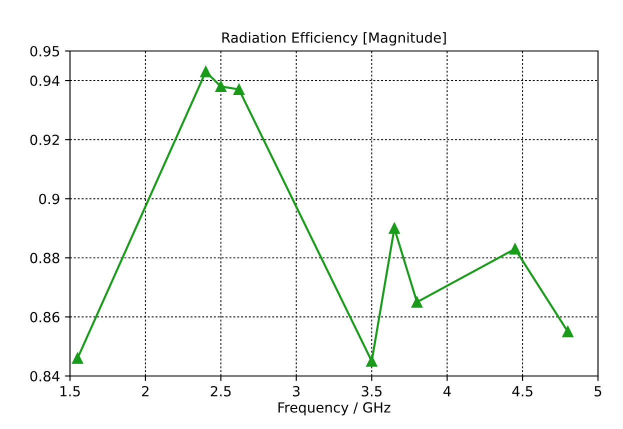 Image resolution: width=623 pixels, height=429 pixels. What do you see at coordinates (45, 81) in the screenshot?
I see `y-tick-label: 0.94` at bounding box center [45, 81].